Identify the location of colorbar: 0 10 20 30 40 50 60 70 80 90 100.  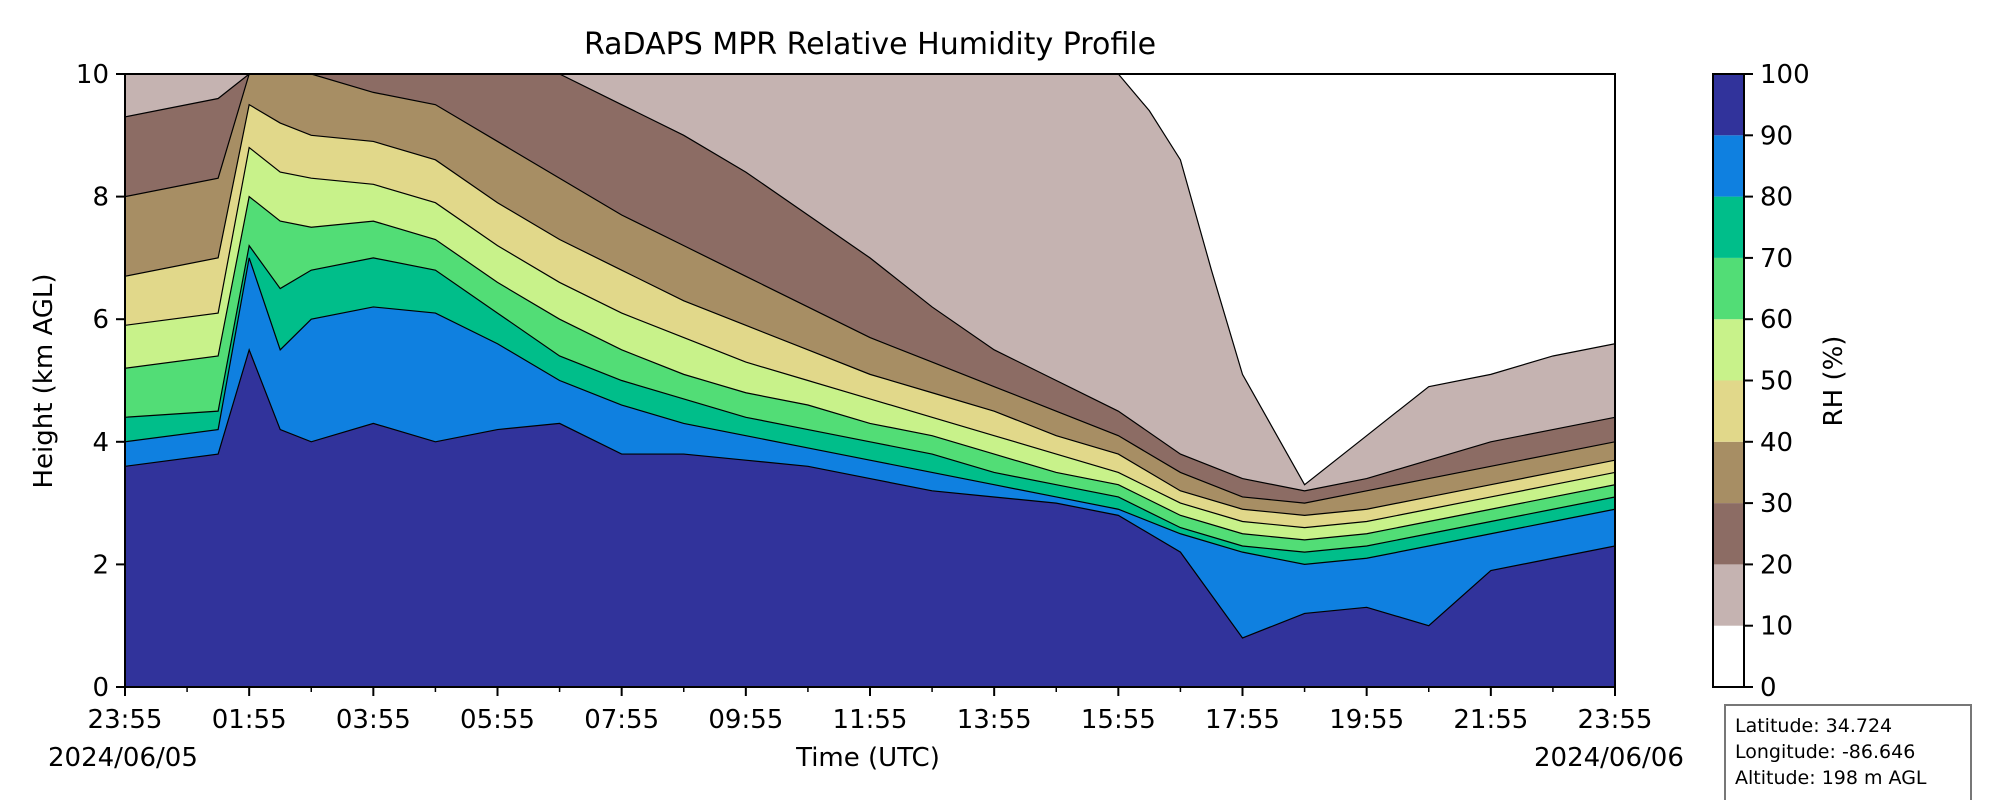
(1761, 381).